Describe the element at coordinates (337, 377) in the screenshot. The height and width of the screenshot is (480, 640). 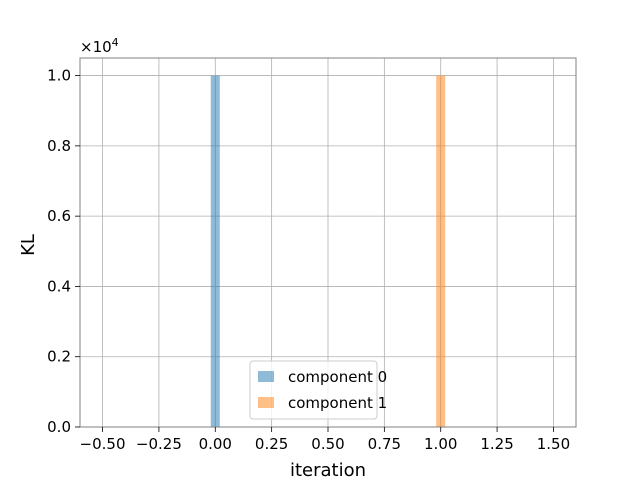
I see `legend-label: component 0` at that location.